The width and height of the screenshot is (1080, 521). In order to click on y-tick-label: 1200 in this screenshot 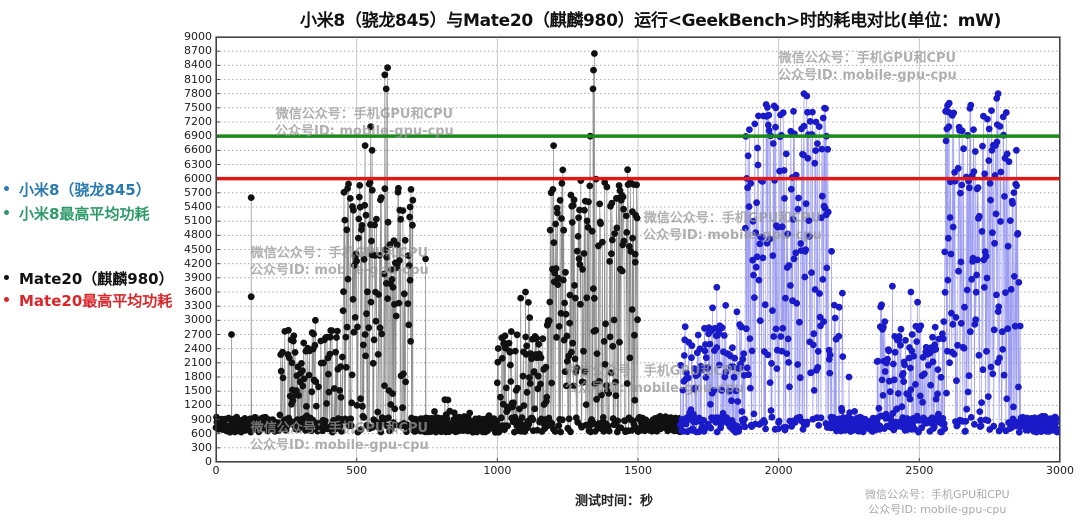, I will do `click(198, 405)`.